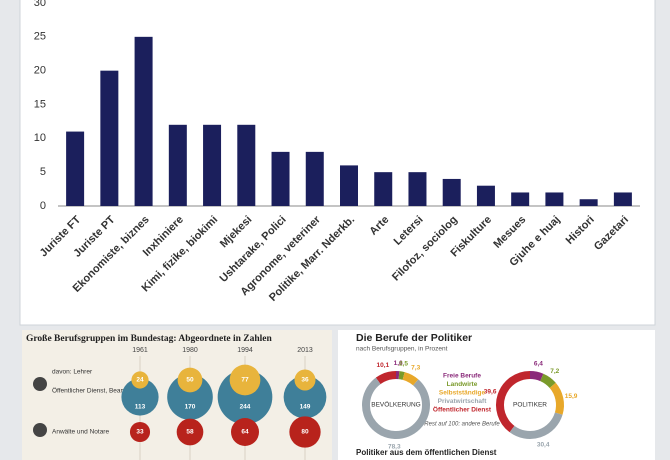 This screenshot has width=670, height=460. I want to click on donut-name: BEVÖLKERUNG, so click(396, 405).